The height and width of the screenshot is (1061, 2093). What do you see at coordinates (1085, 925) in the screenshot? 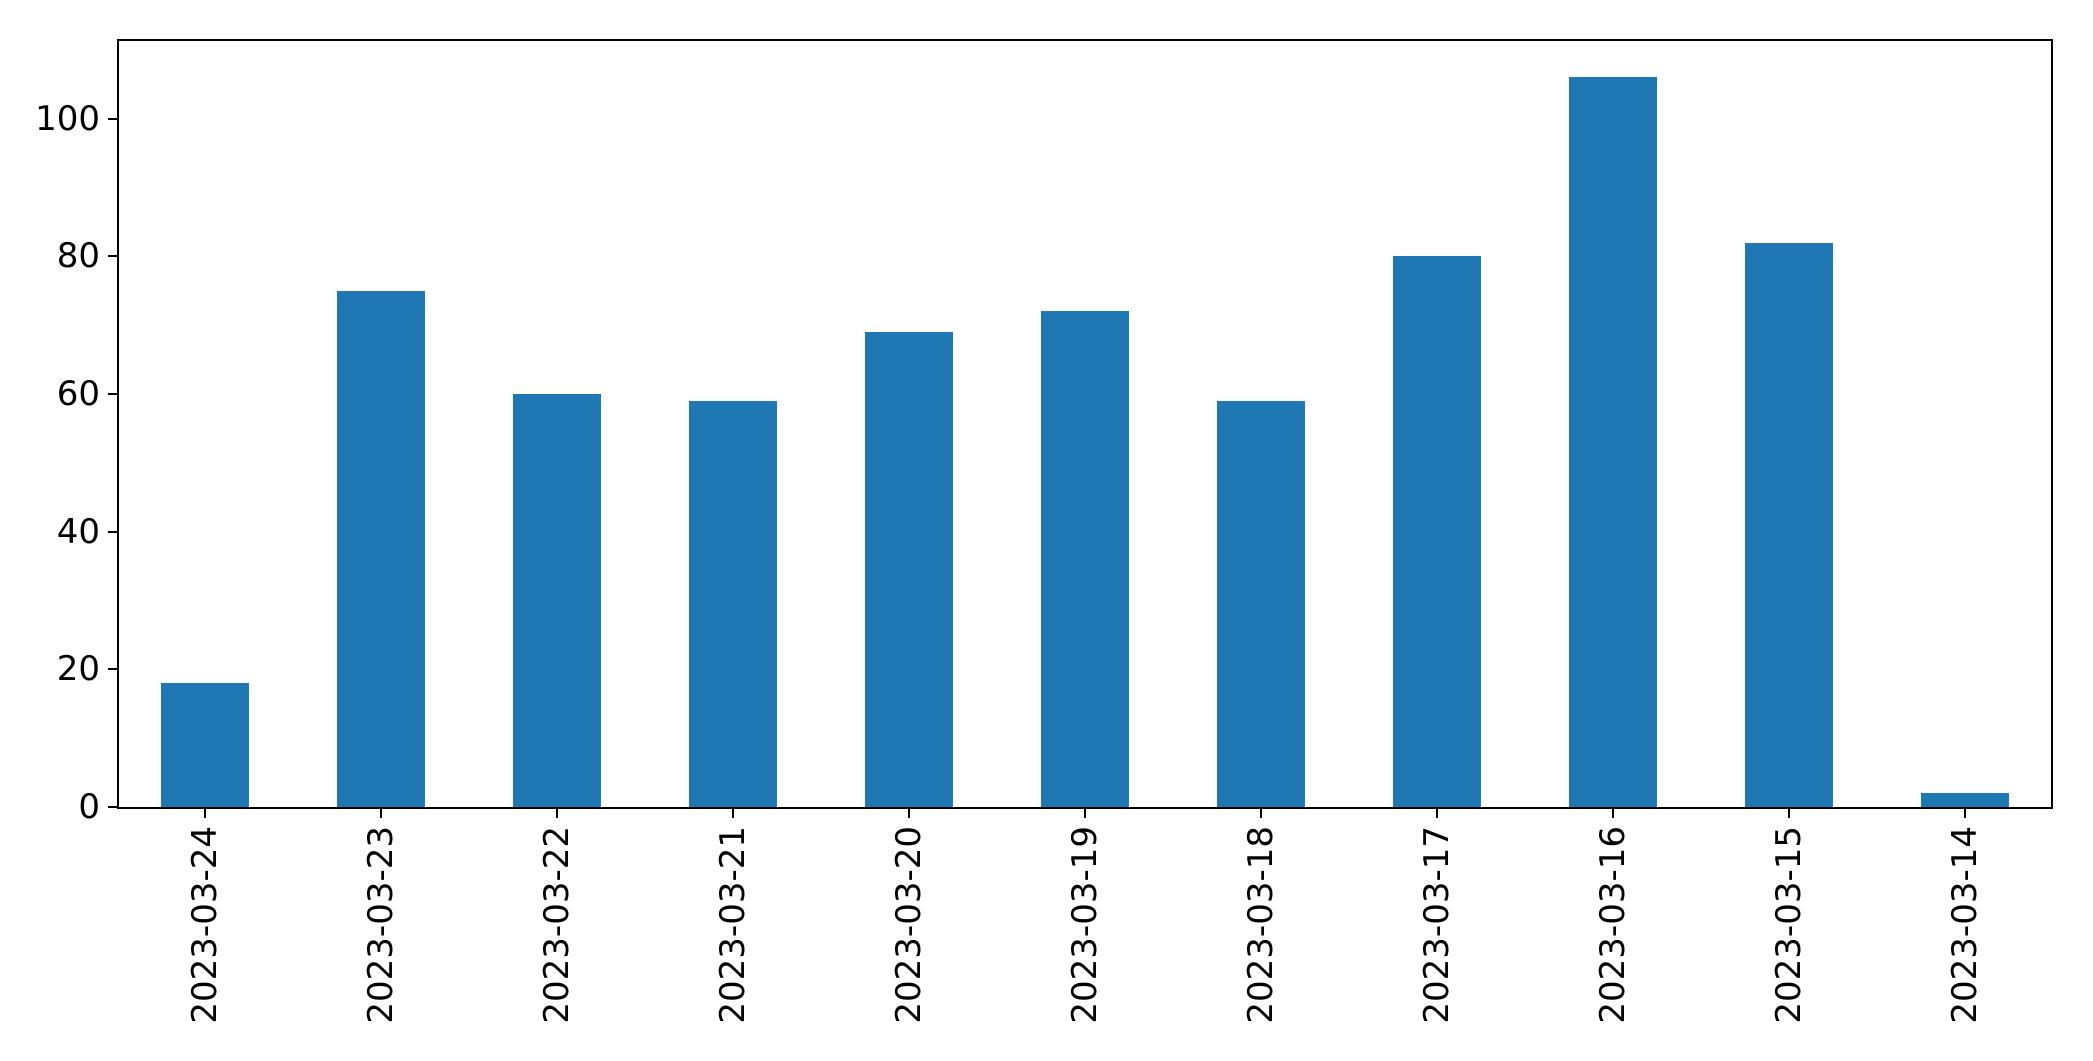
I see `x-tick-label: 2023-03-19` at bounding box center [1085, 925].